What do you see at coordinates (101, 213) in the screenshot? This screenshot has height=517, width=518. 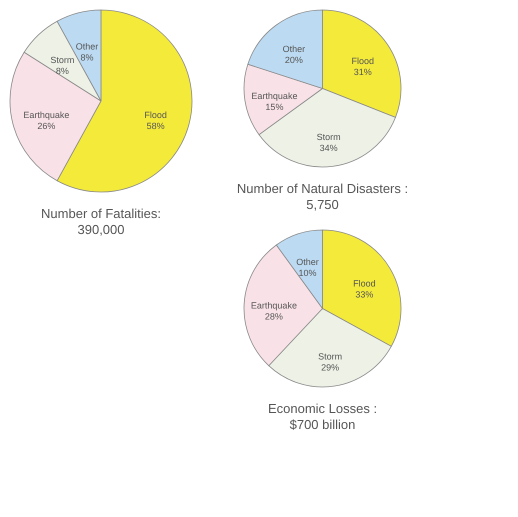 I see `text: Number of Fatalities:` at bounding box center [101, 213].